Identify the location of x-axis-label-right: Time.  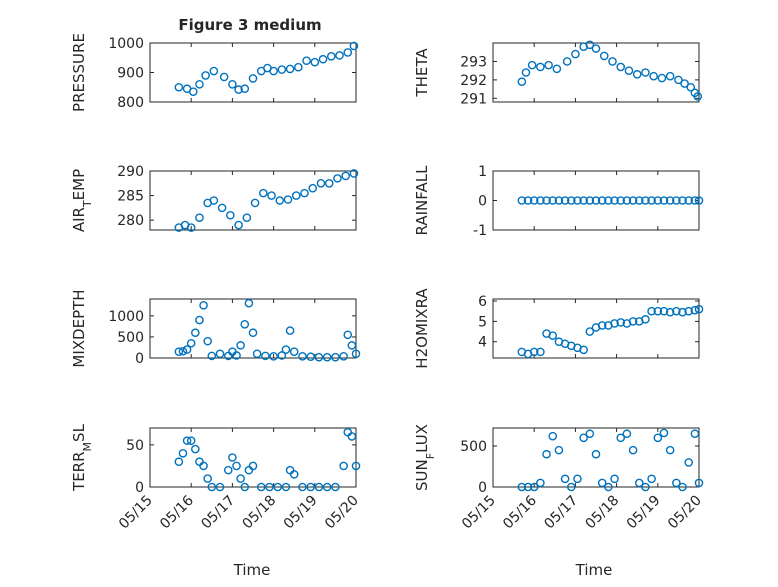
(594, 570).